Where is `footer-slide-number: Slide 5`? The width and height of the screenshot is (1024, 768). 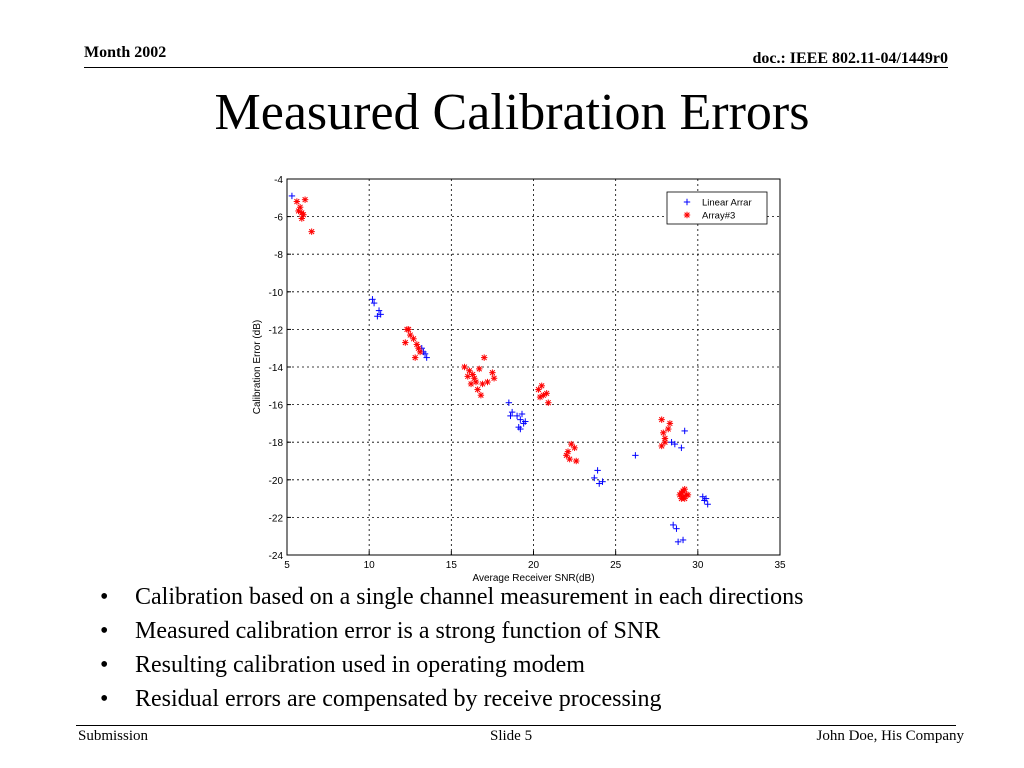
footer-slide-number: Slide 5 is located at coordinates (511, 736).